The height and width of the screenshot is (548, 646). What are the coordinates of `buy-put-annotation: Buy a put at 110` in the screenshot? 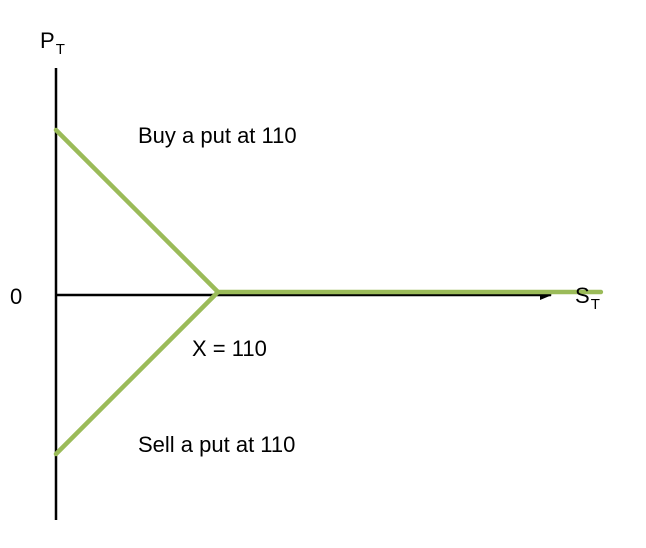 It's located at (217, 135).